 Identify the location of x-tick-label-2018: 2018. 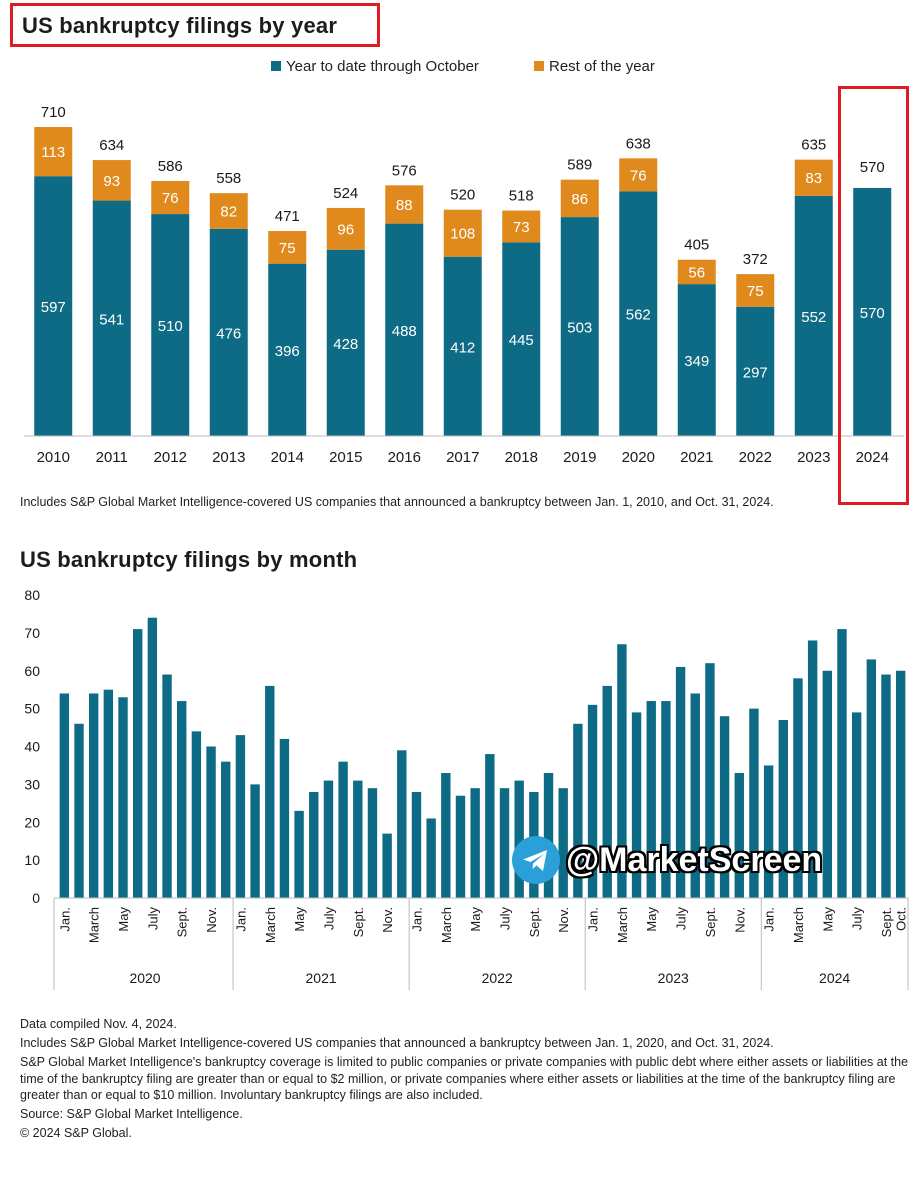
(521, 457).